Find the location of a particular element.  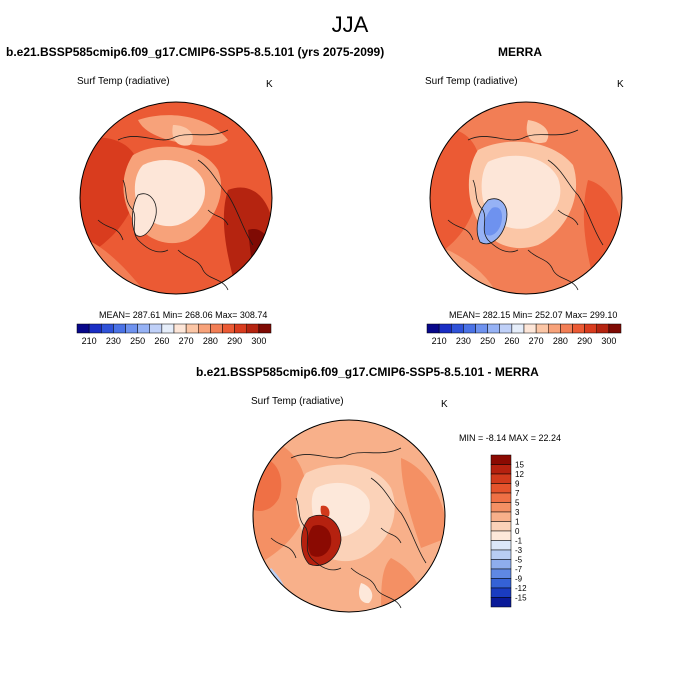

right-variable-label: Surf Temp (radiative) is located at coordinates (471, 81).